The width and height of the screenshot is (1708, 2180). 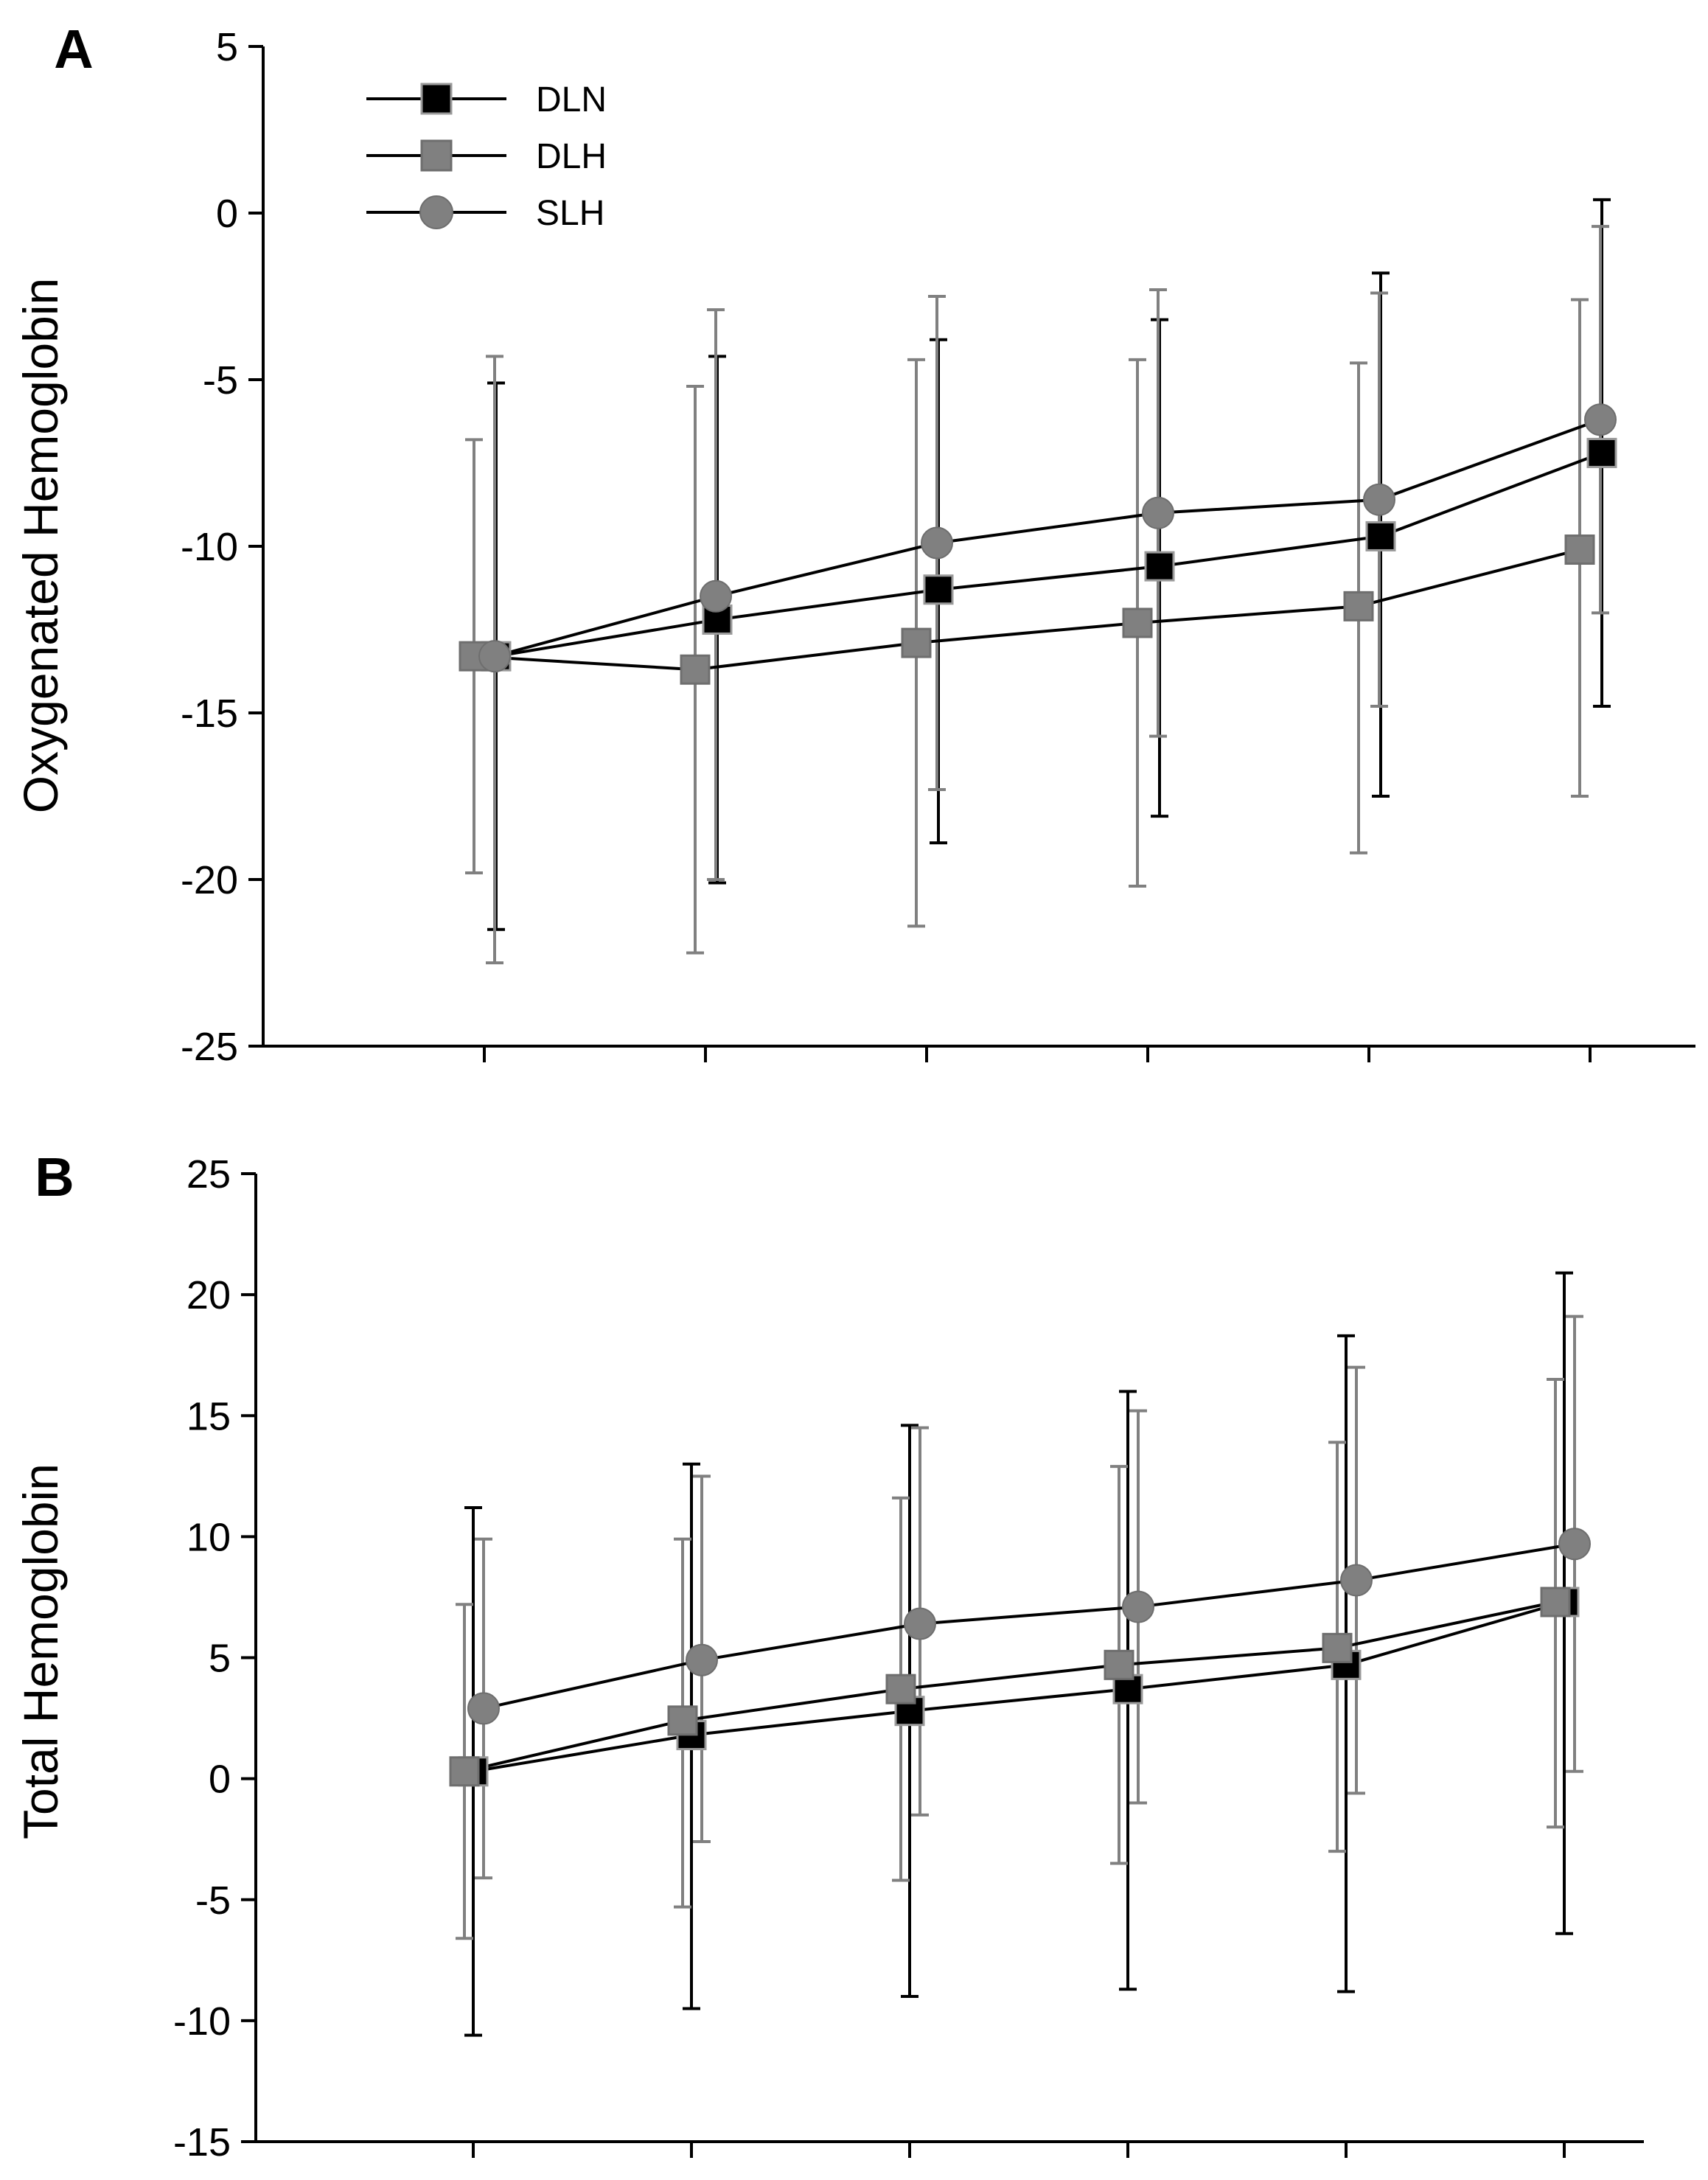 I want to click on legend-entry-slh: SLH, so click(x=485, y=213).